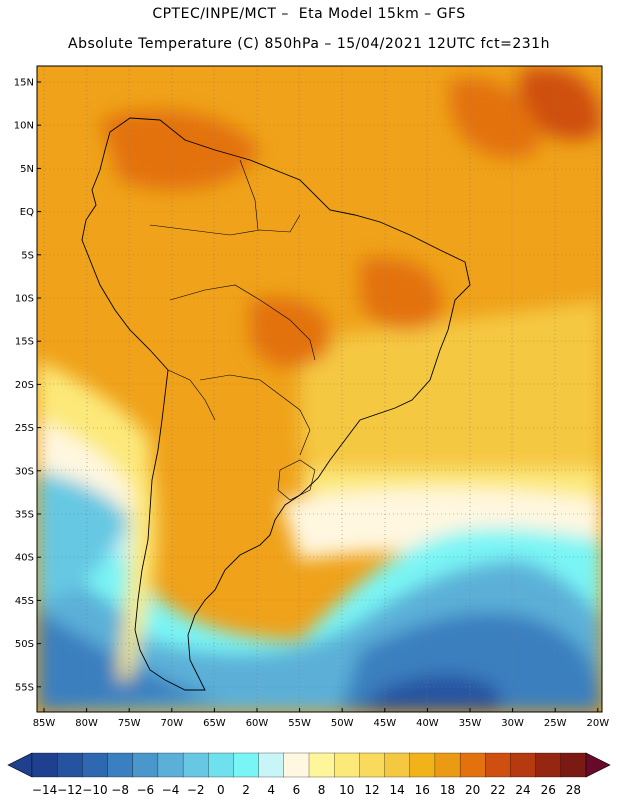 The image size is (618, 800). Describe the element at coordinates (512, 723) in the screenshot. I see `lon-tick-label: 30W` at that location.